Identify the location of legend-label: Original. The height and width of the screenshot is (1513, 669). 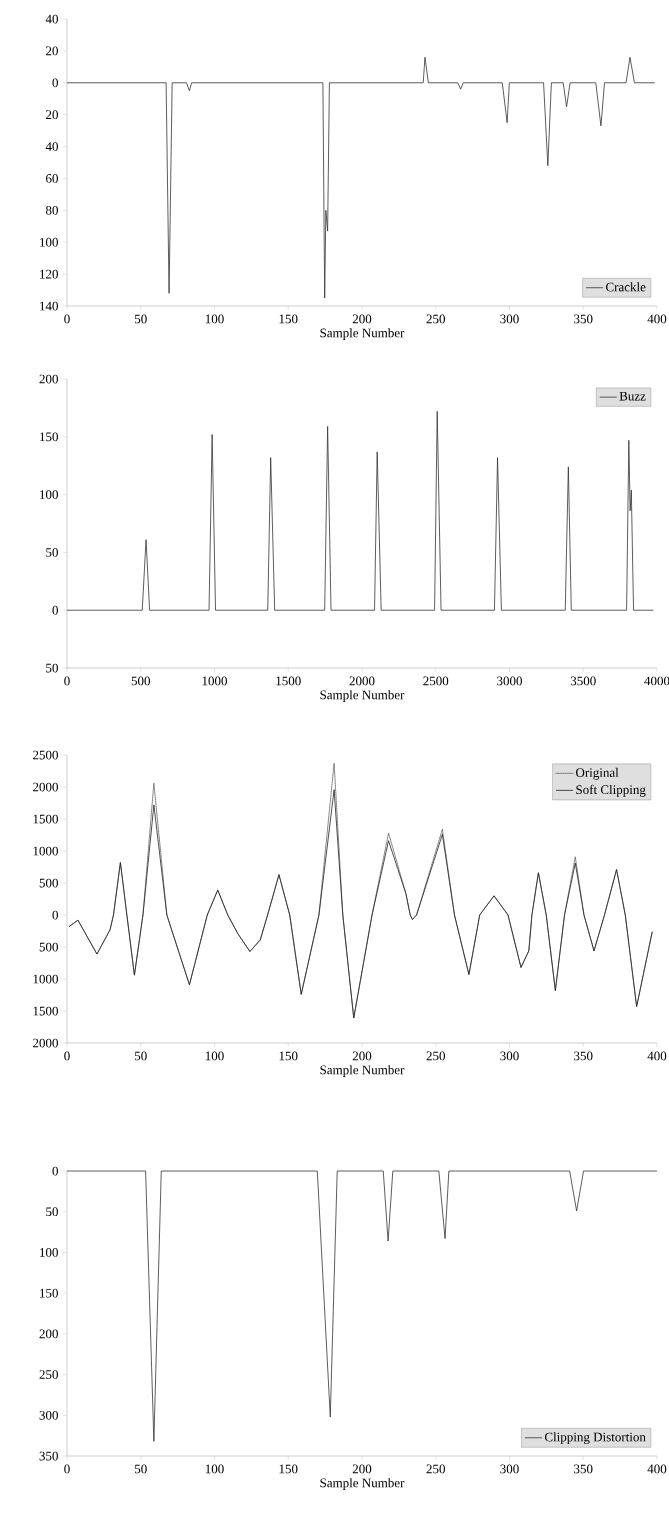
(597, 773).